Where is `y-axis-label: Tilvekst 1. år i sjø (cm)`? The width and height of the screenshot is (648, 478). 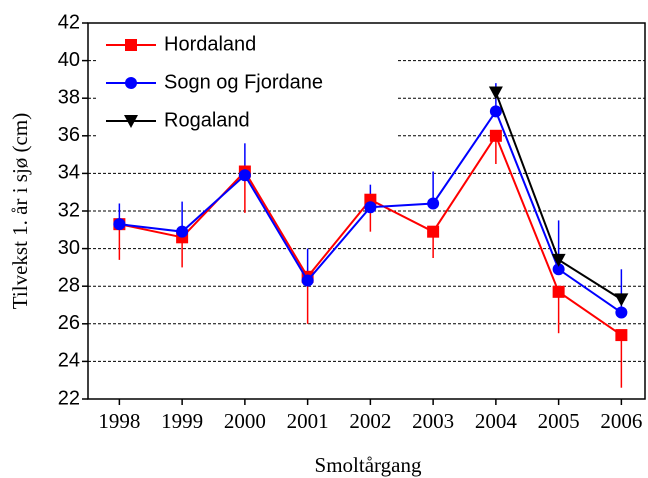
y-axis-label: Tilvekst 1. år i sjø (cm) is located at coordinates (20, 211).